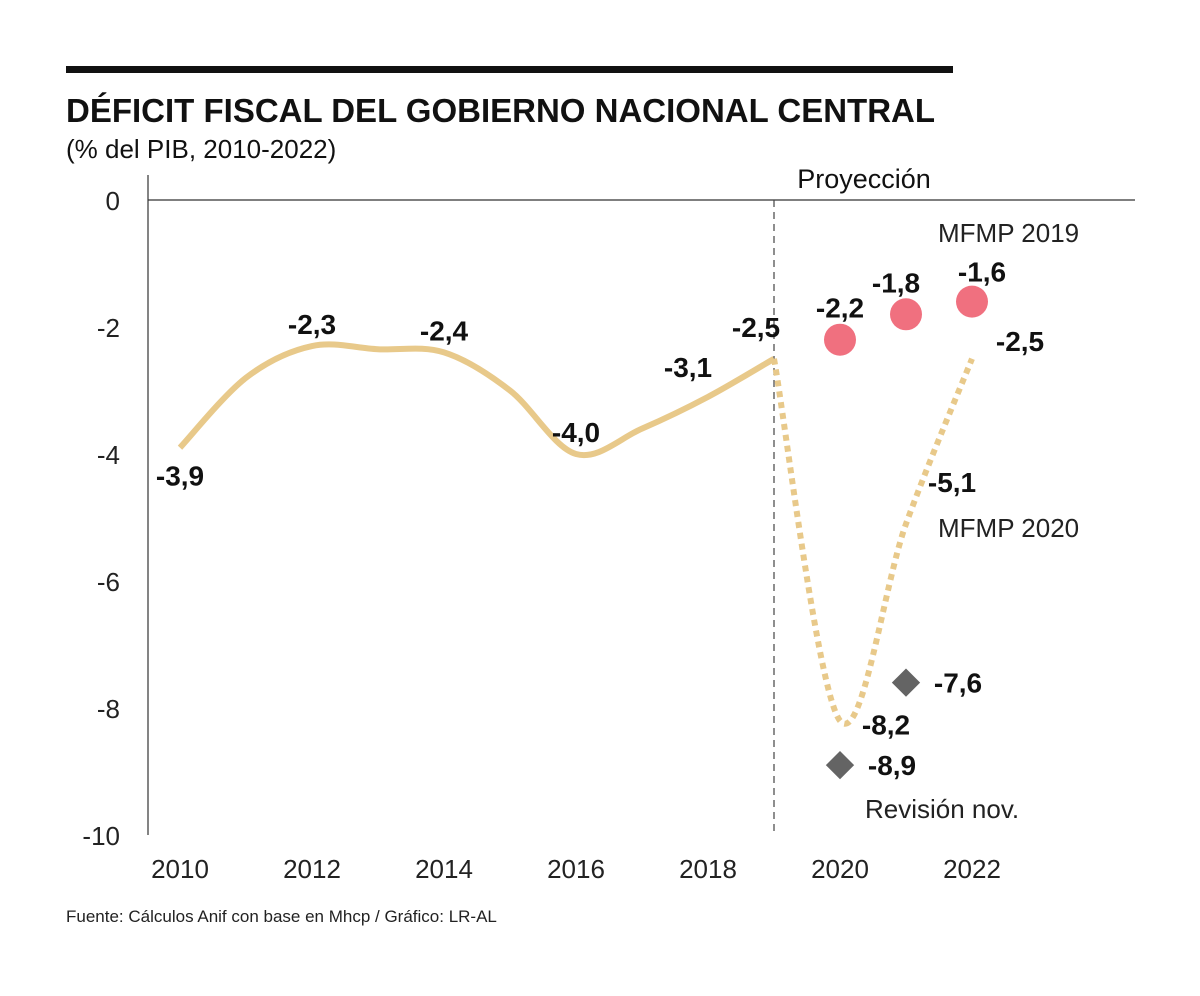 Image resolution: width=1200 pixels, height=996 pixels. What do you see at coordinates (972, 869) in the screenshot?
I see `x-tick-label: 2022` at bounding box center [972, 869].